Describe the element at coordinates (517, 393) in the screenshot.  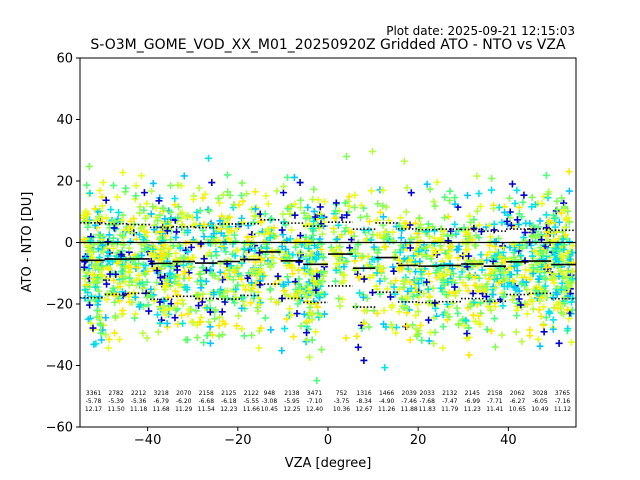
I see `bin-label: 2062` at that location.